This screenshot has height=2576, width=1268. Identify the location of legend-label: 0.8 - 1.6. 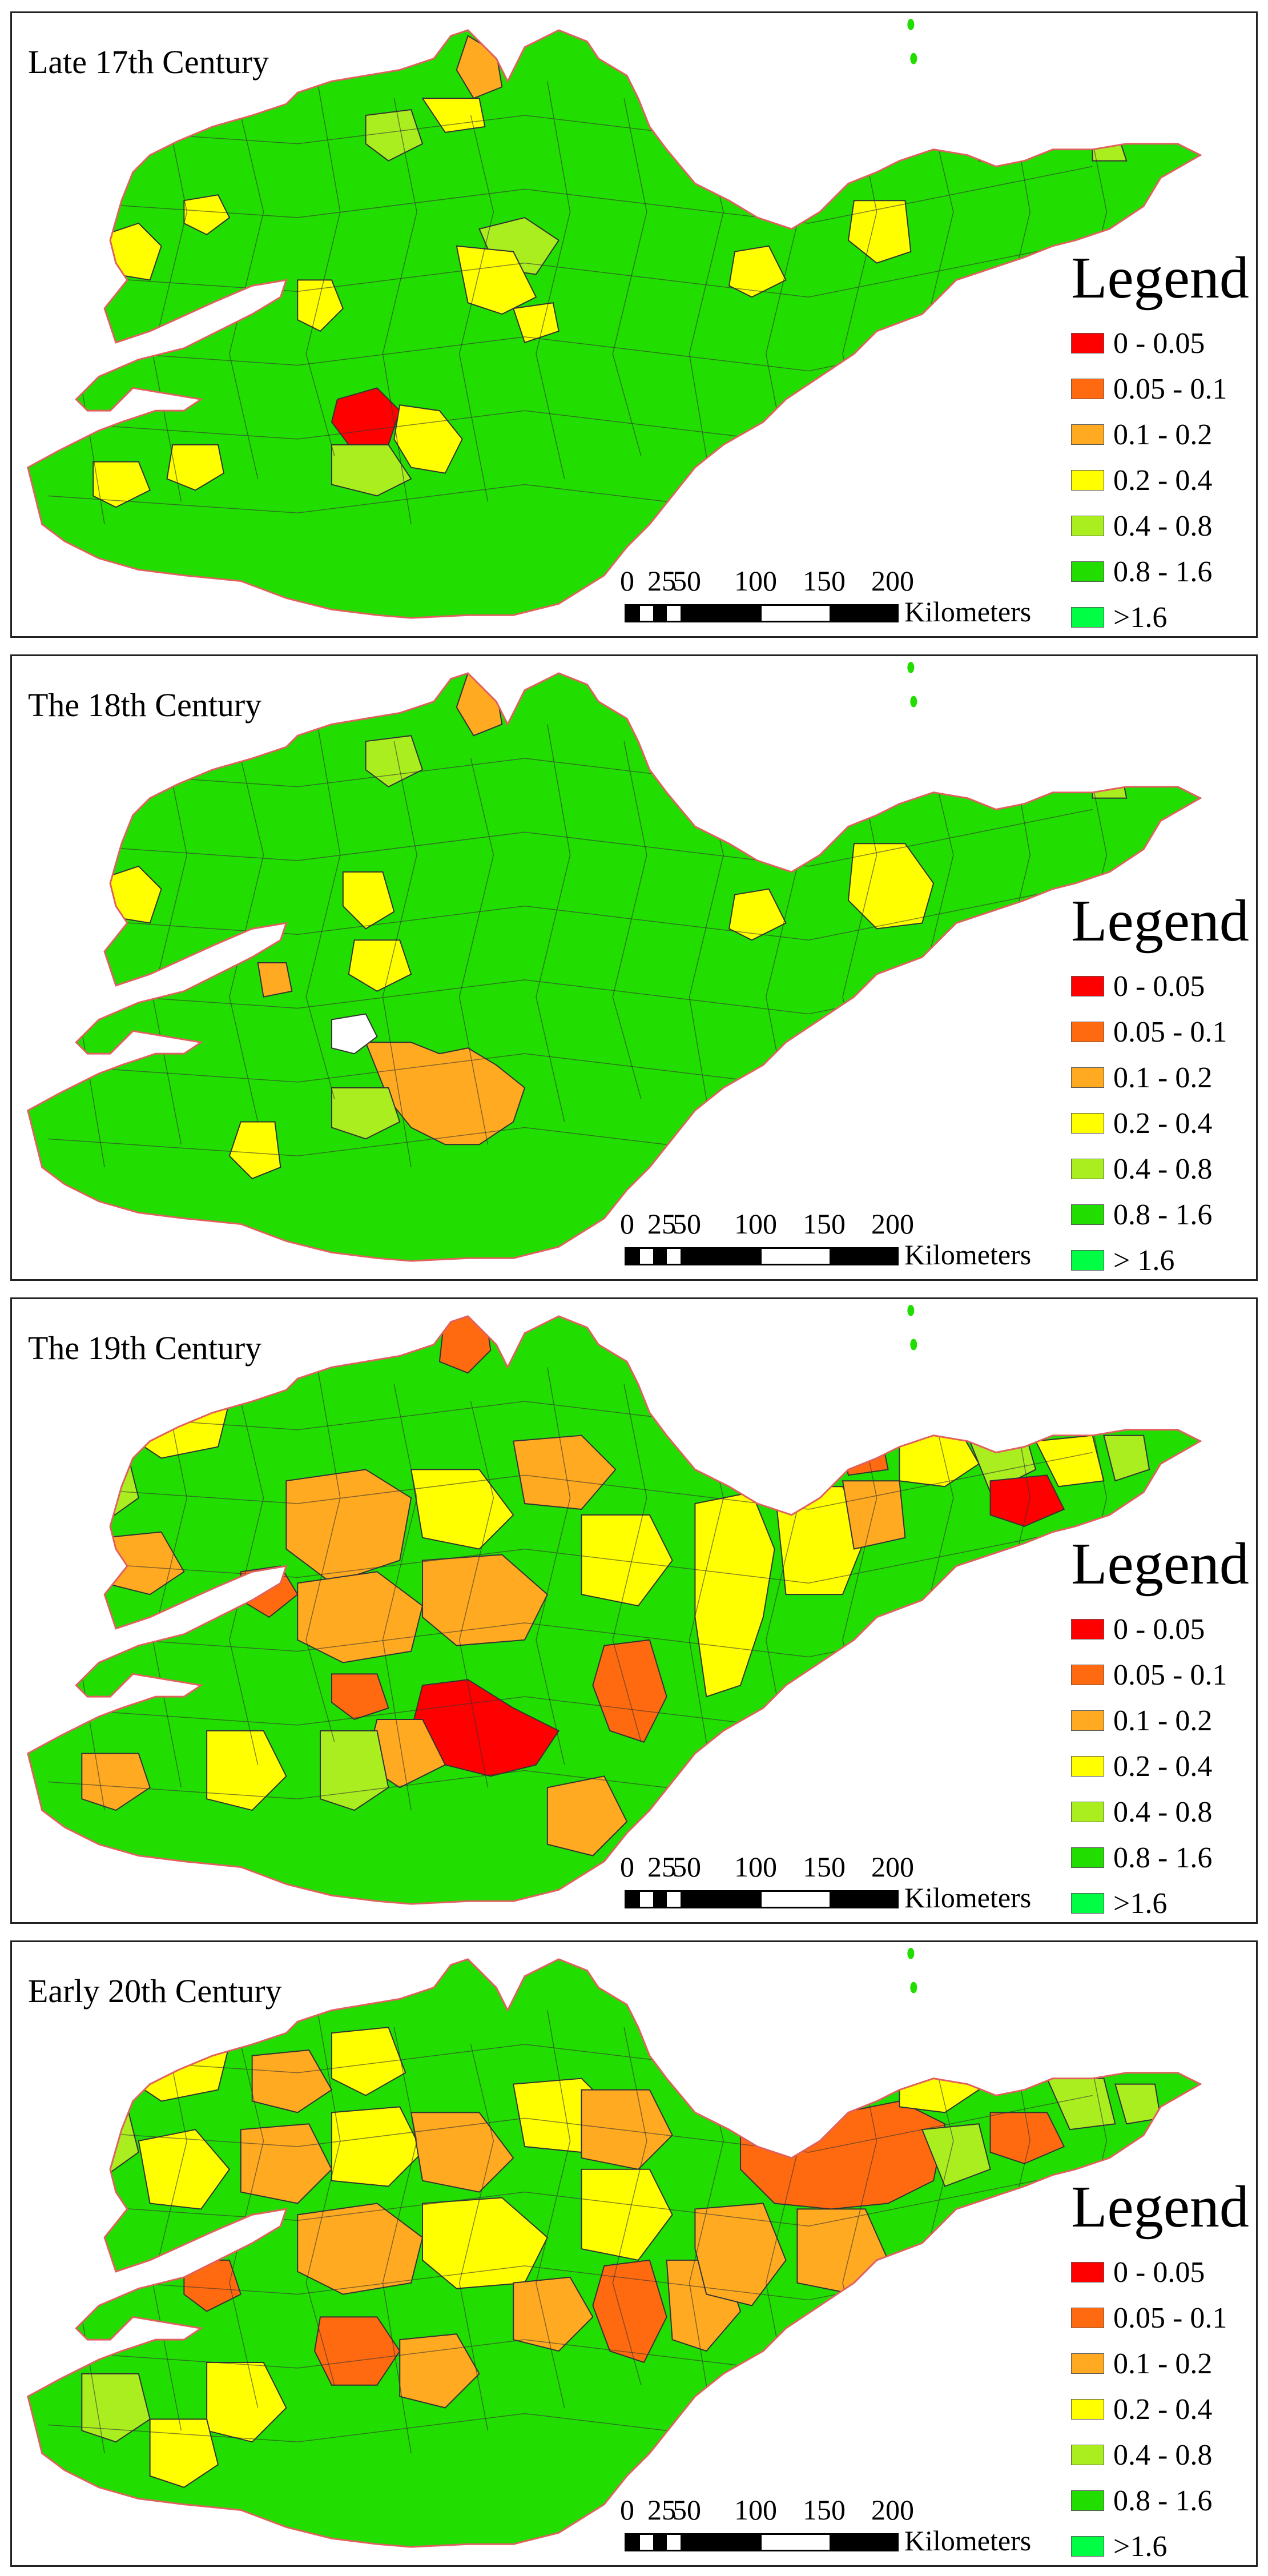
(1163, 1214).